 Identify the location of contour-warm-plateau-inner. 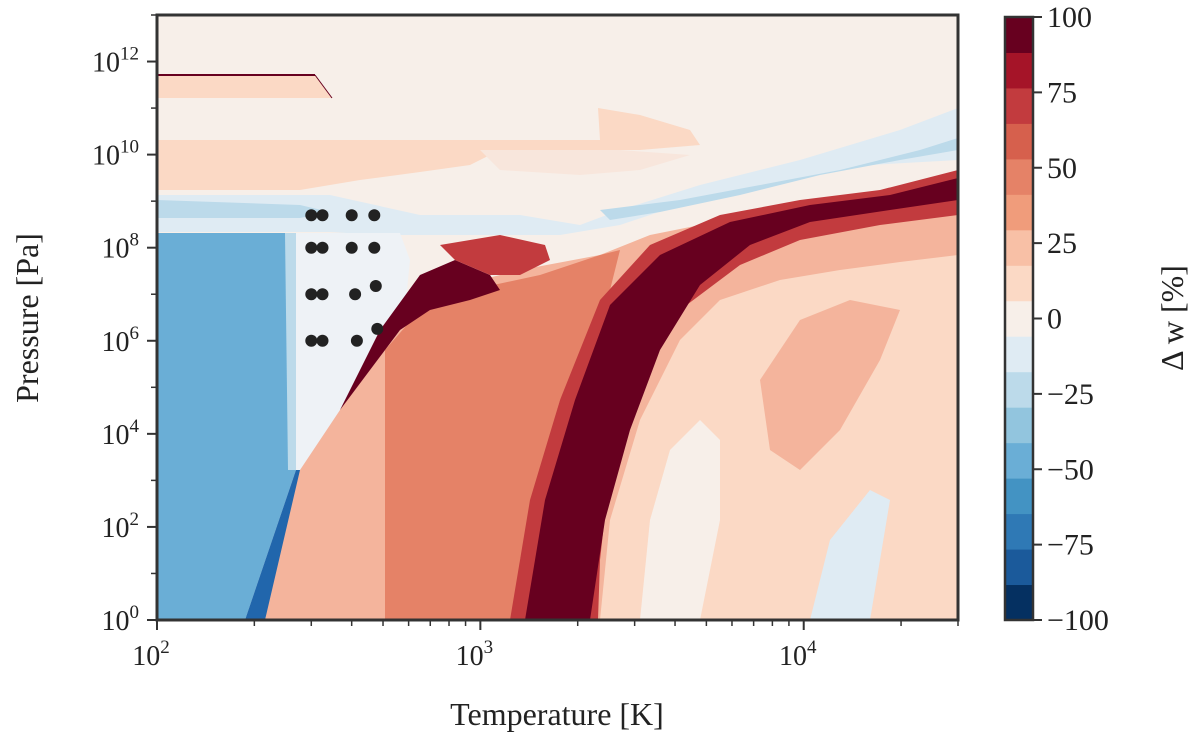
(502, 435).